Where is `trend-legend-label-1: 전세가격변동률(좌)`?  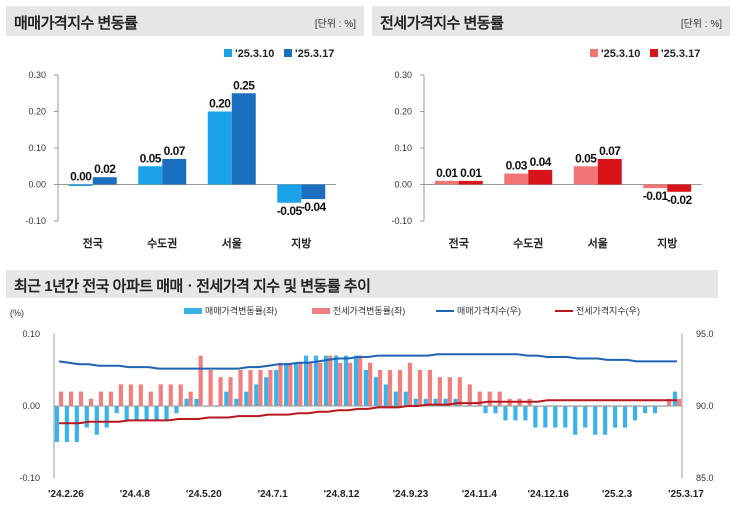
trend-legend-label-1: 전세가격변동률(좌) is located at coordinates (369, 310).